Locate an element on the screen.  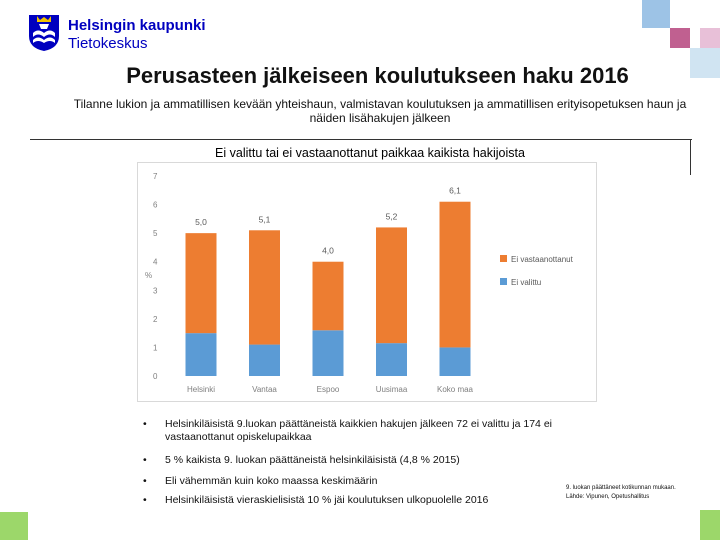
bar-total-label: 5,2 is located at coordinates (392, 216).